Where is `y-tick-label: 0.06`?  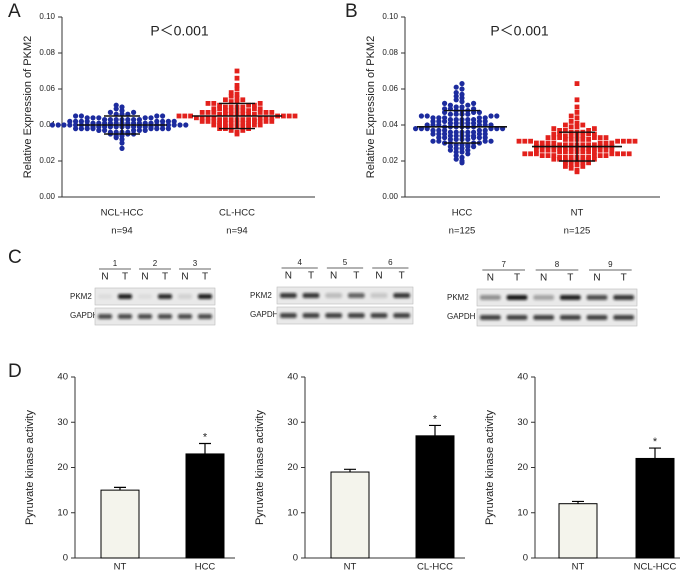
y-tick-label: 0.06 is located at coordinates (390, 88).